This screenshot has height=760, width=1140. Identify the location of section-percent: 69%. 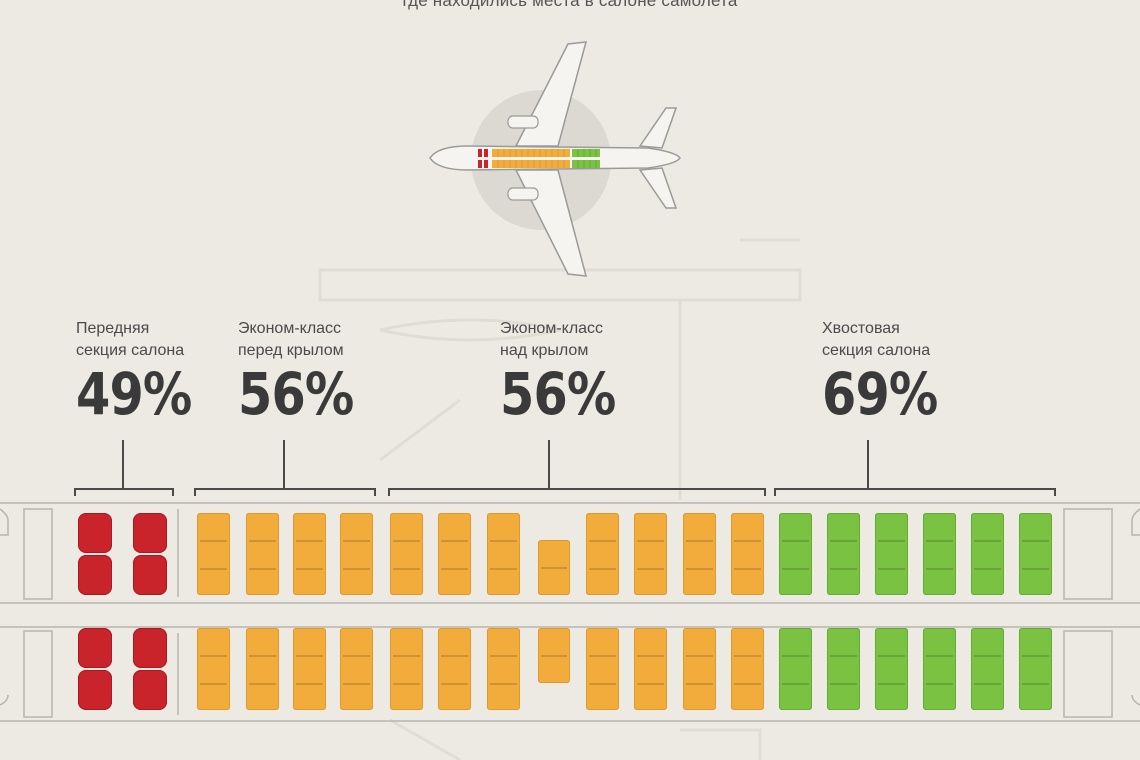
(880, 394).